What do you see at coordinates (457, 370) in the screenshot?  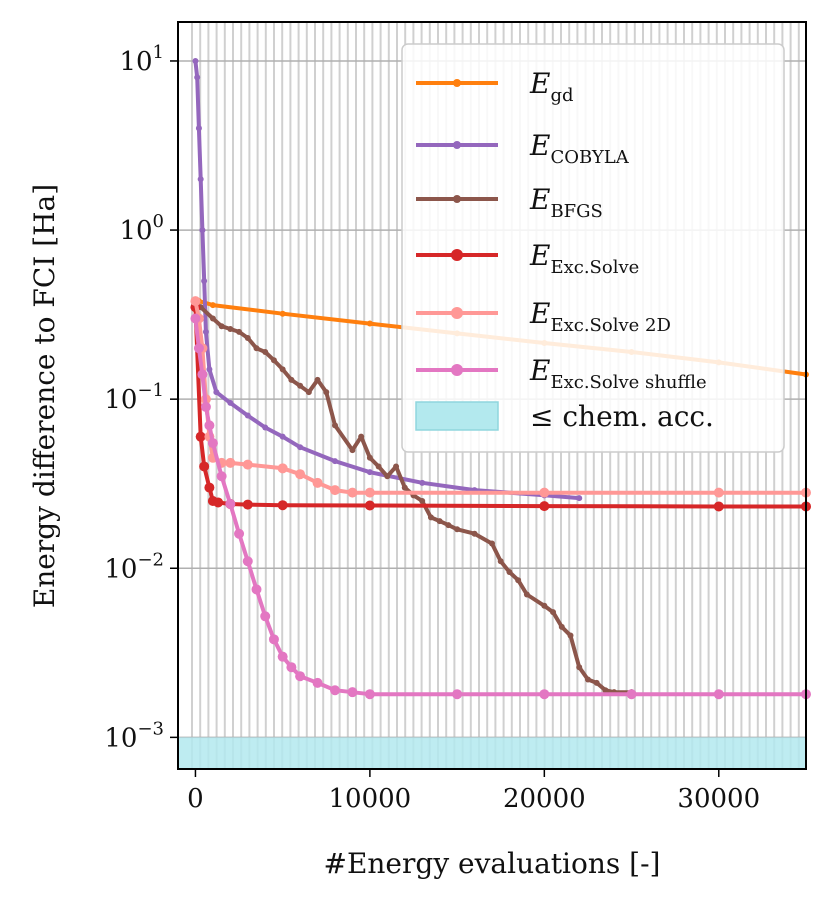 I see `legend-marker-exc_solve_shuffle` at bounding box center [457, 370].